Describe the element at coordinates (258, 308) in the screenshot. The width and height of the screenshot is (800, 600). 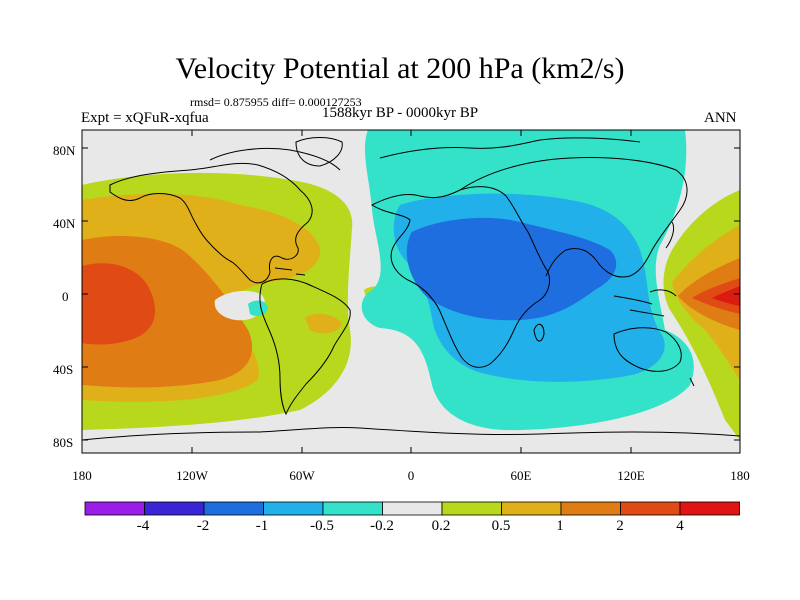
I see `negative-small-west` at that location.